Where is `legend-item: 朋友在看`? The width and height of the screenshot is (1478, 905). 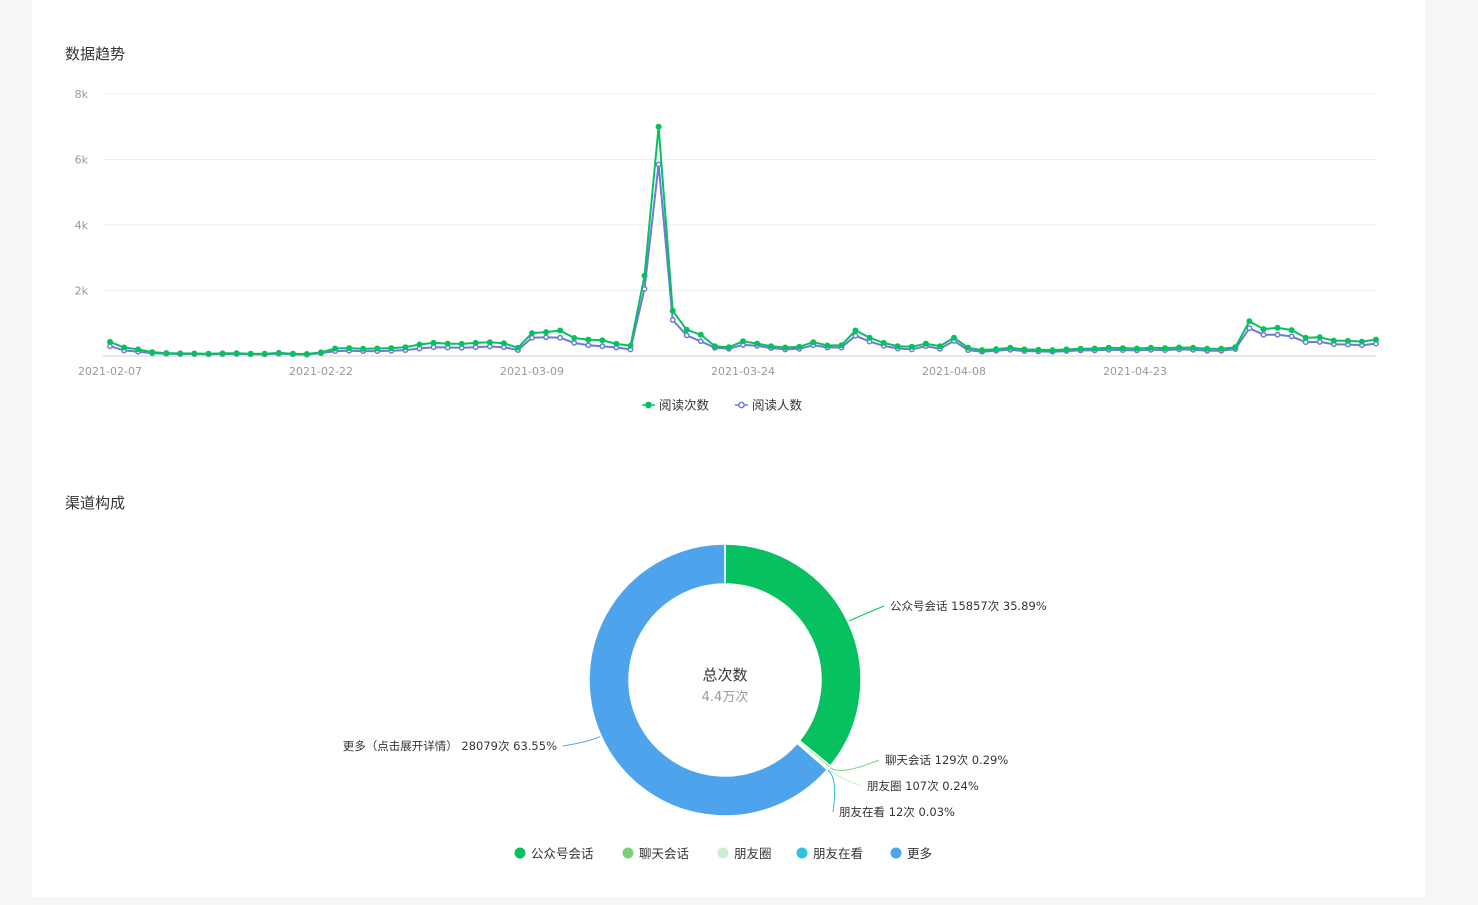 legend-item: 朋友在看 is located at coordinates (838, 853).